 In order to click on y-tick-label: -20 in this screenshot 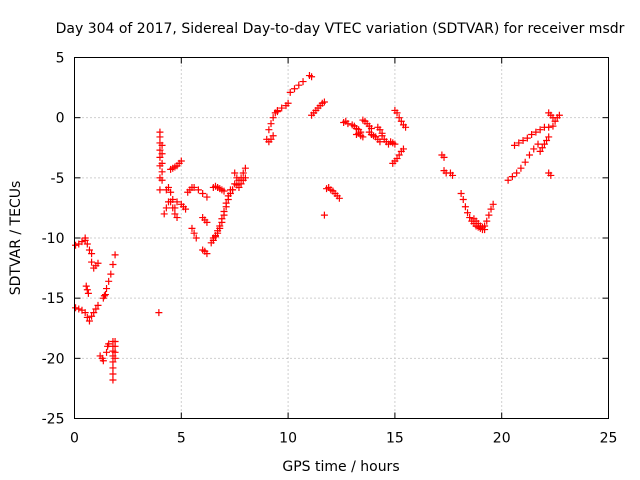, I will do `click(53, 359)`.